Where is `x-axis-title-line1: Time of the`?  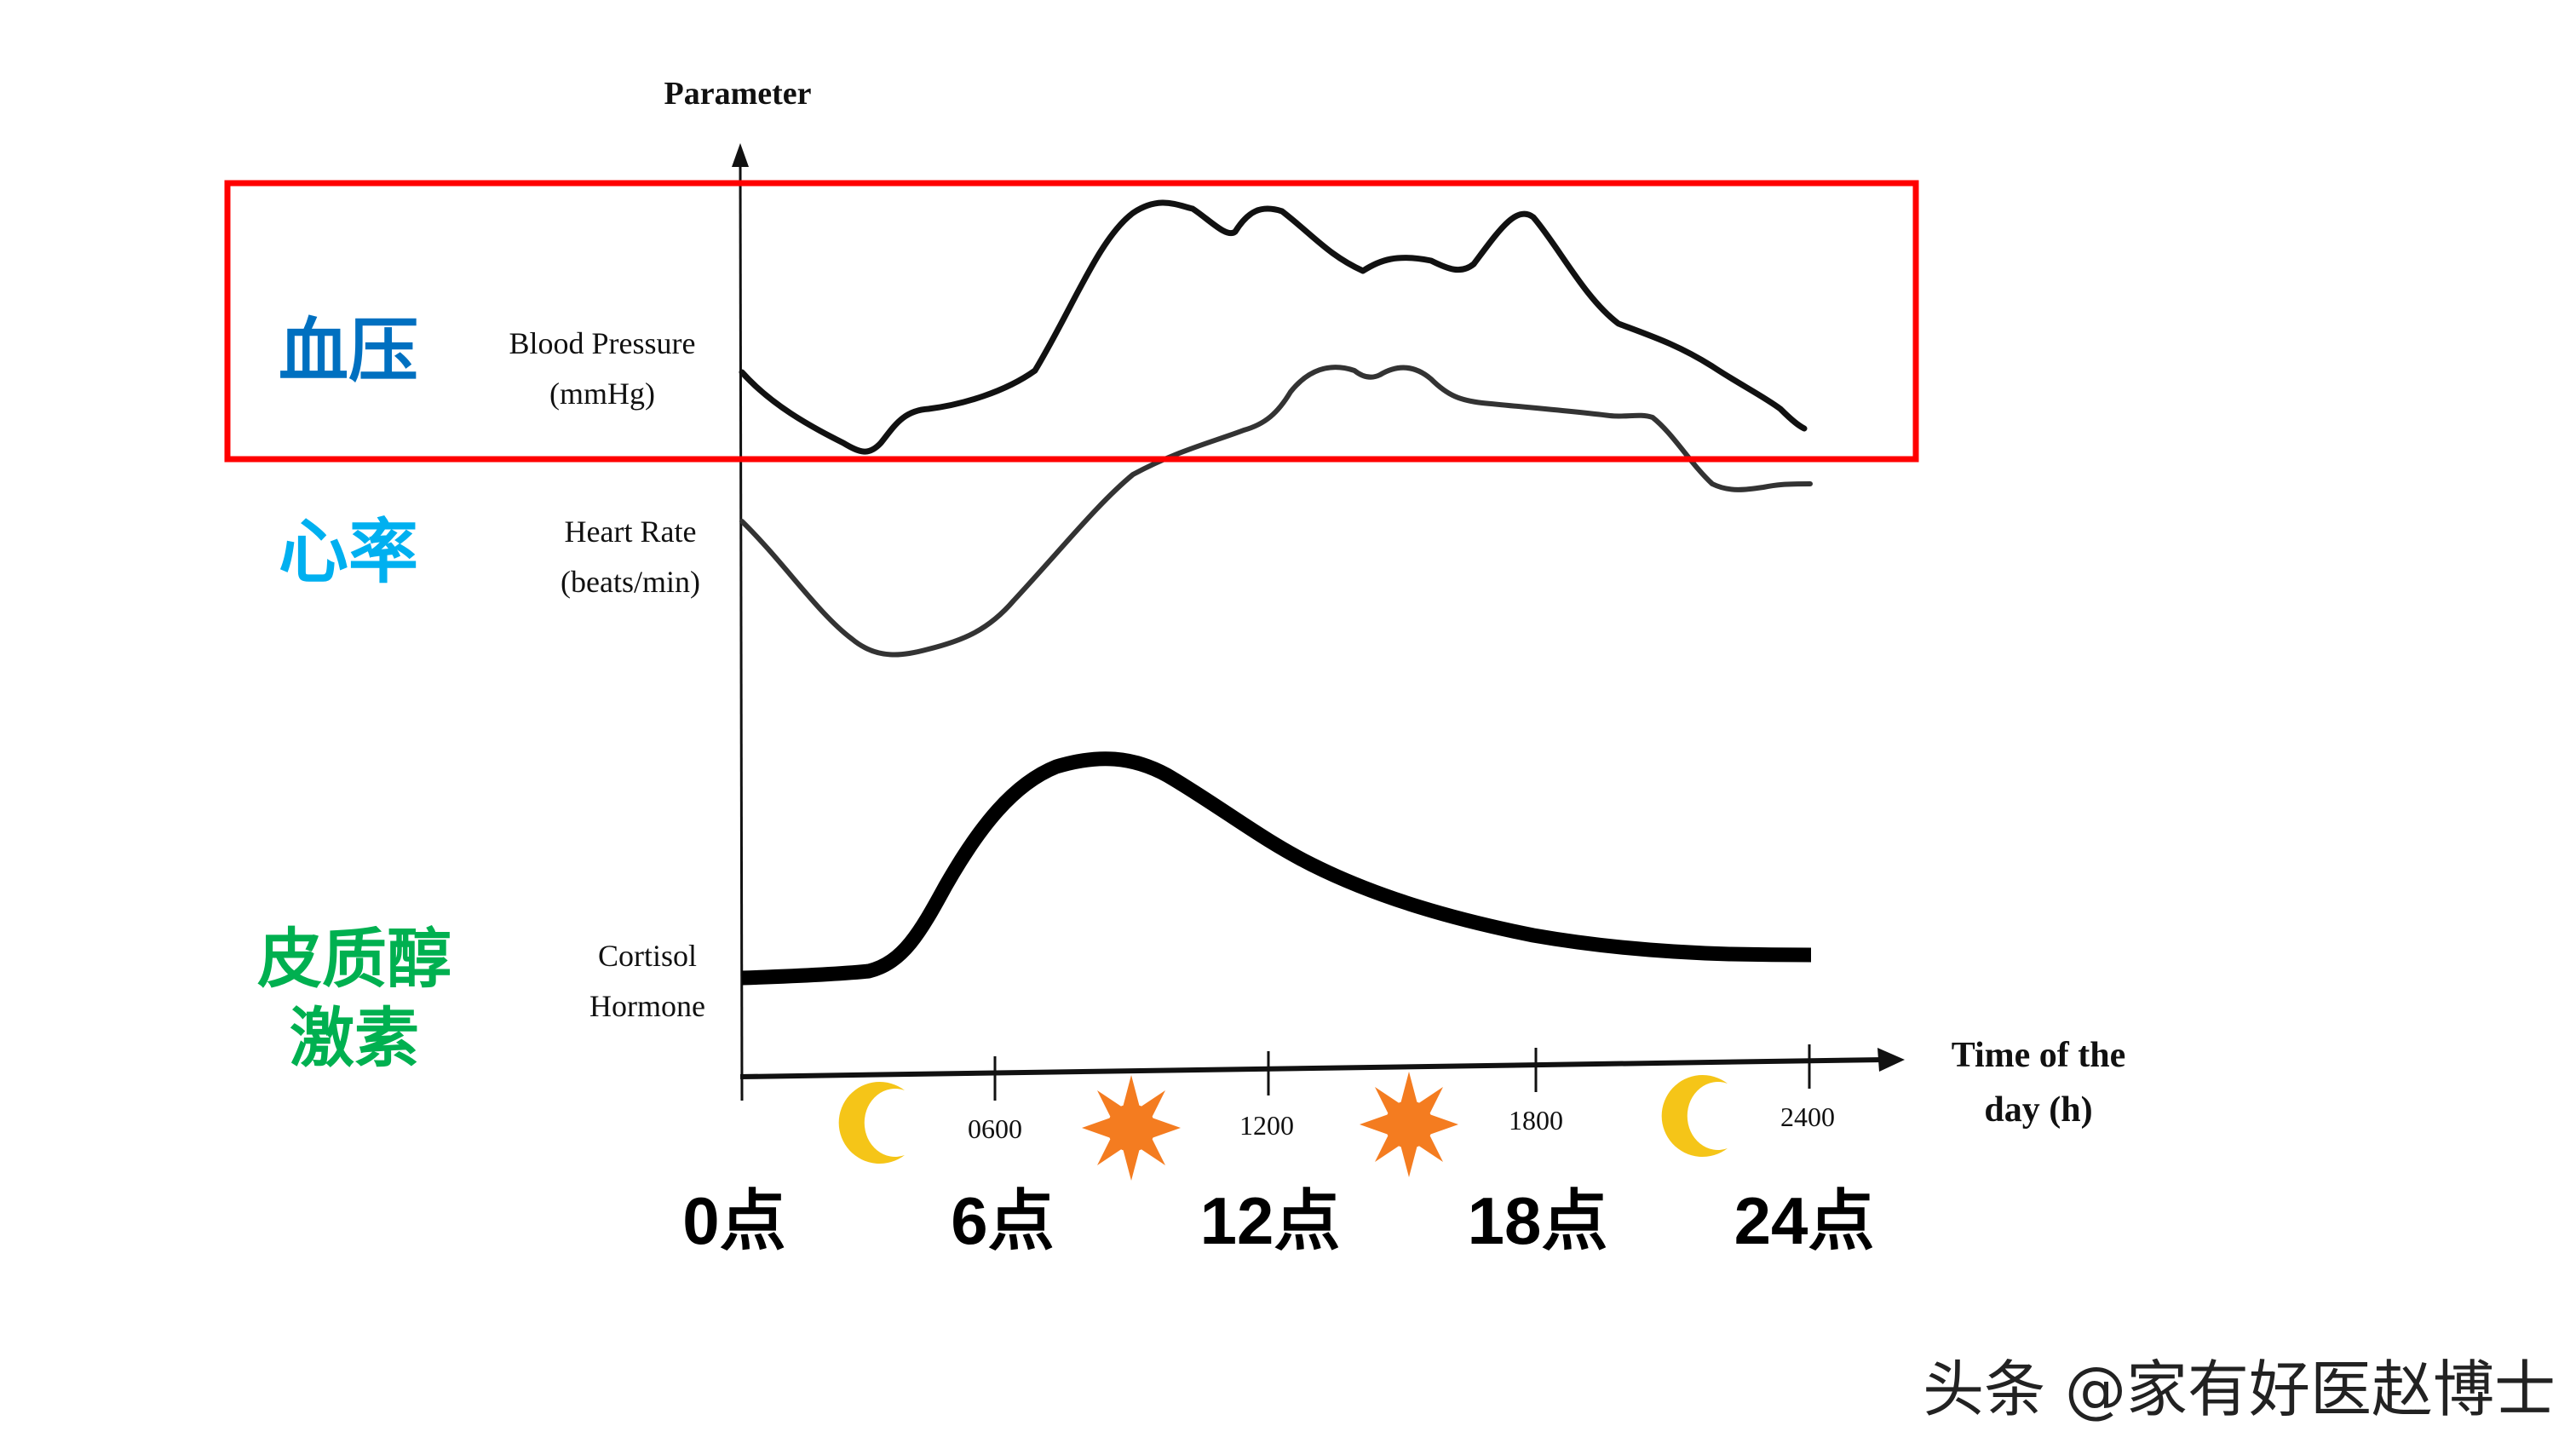
x-axis-title-line1: Time of the is located at coordinates (2039, 1056).